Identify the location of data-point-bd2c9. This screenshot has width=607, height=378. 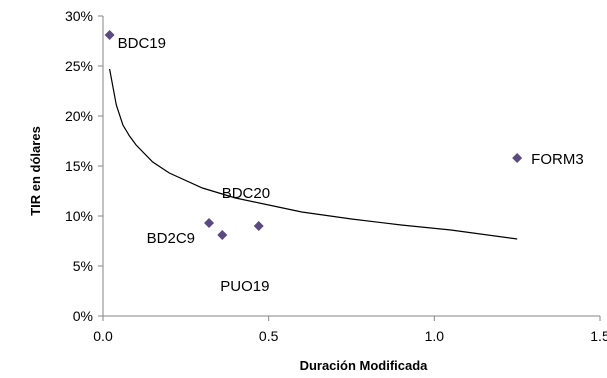
(209, 223).